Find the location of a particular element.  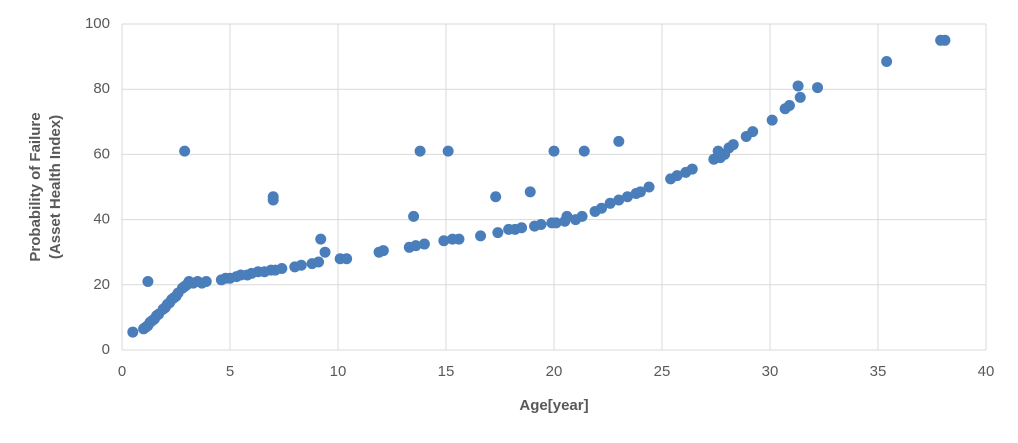

x-tick-label: 40 is located at coordinates (986, 371).